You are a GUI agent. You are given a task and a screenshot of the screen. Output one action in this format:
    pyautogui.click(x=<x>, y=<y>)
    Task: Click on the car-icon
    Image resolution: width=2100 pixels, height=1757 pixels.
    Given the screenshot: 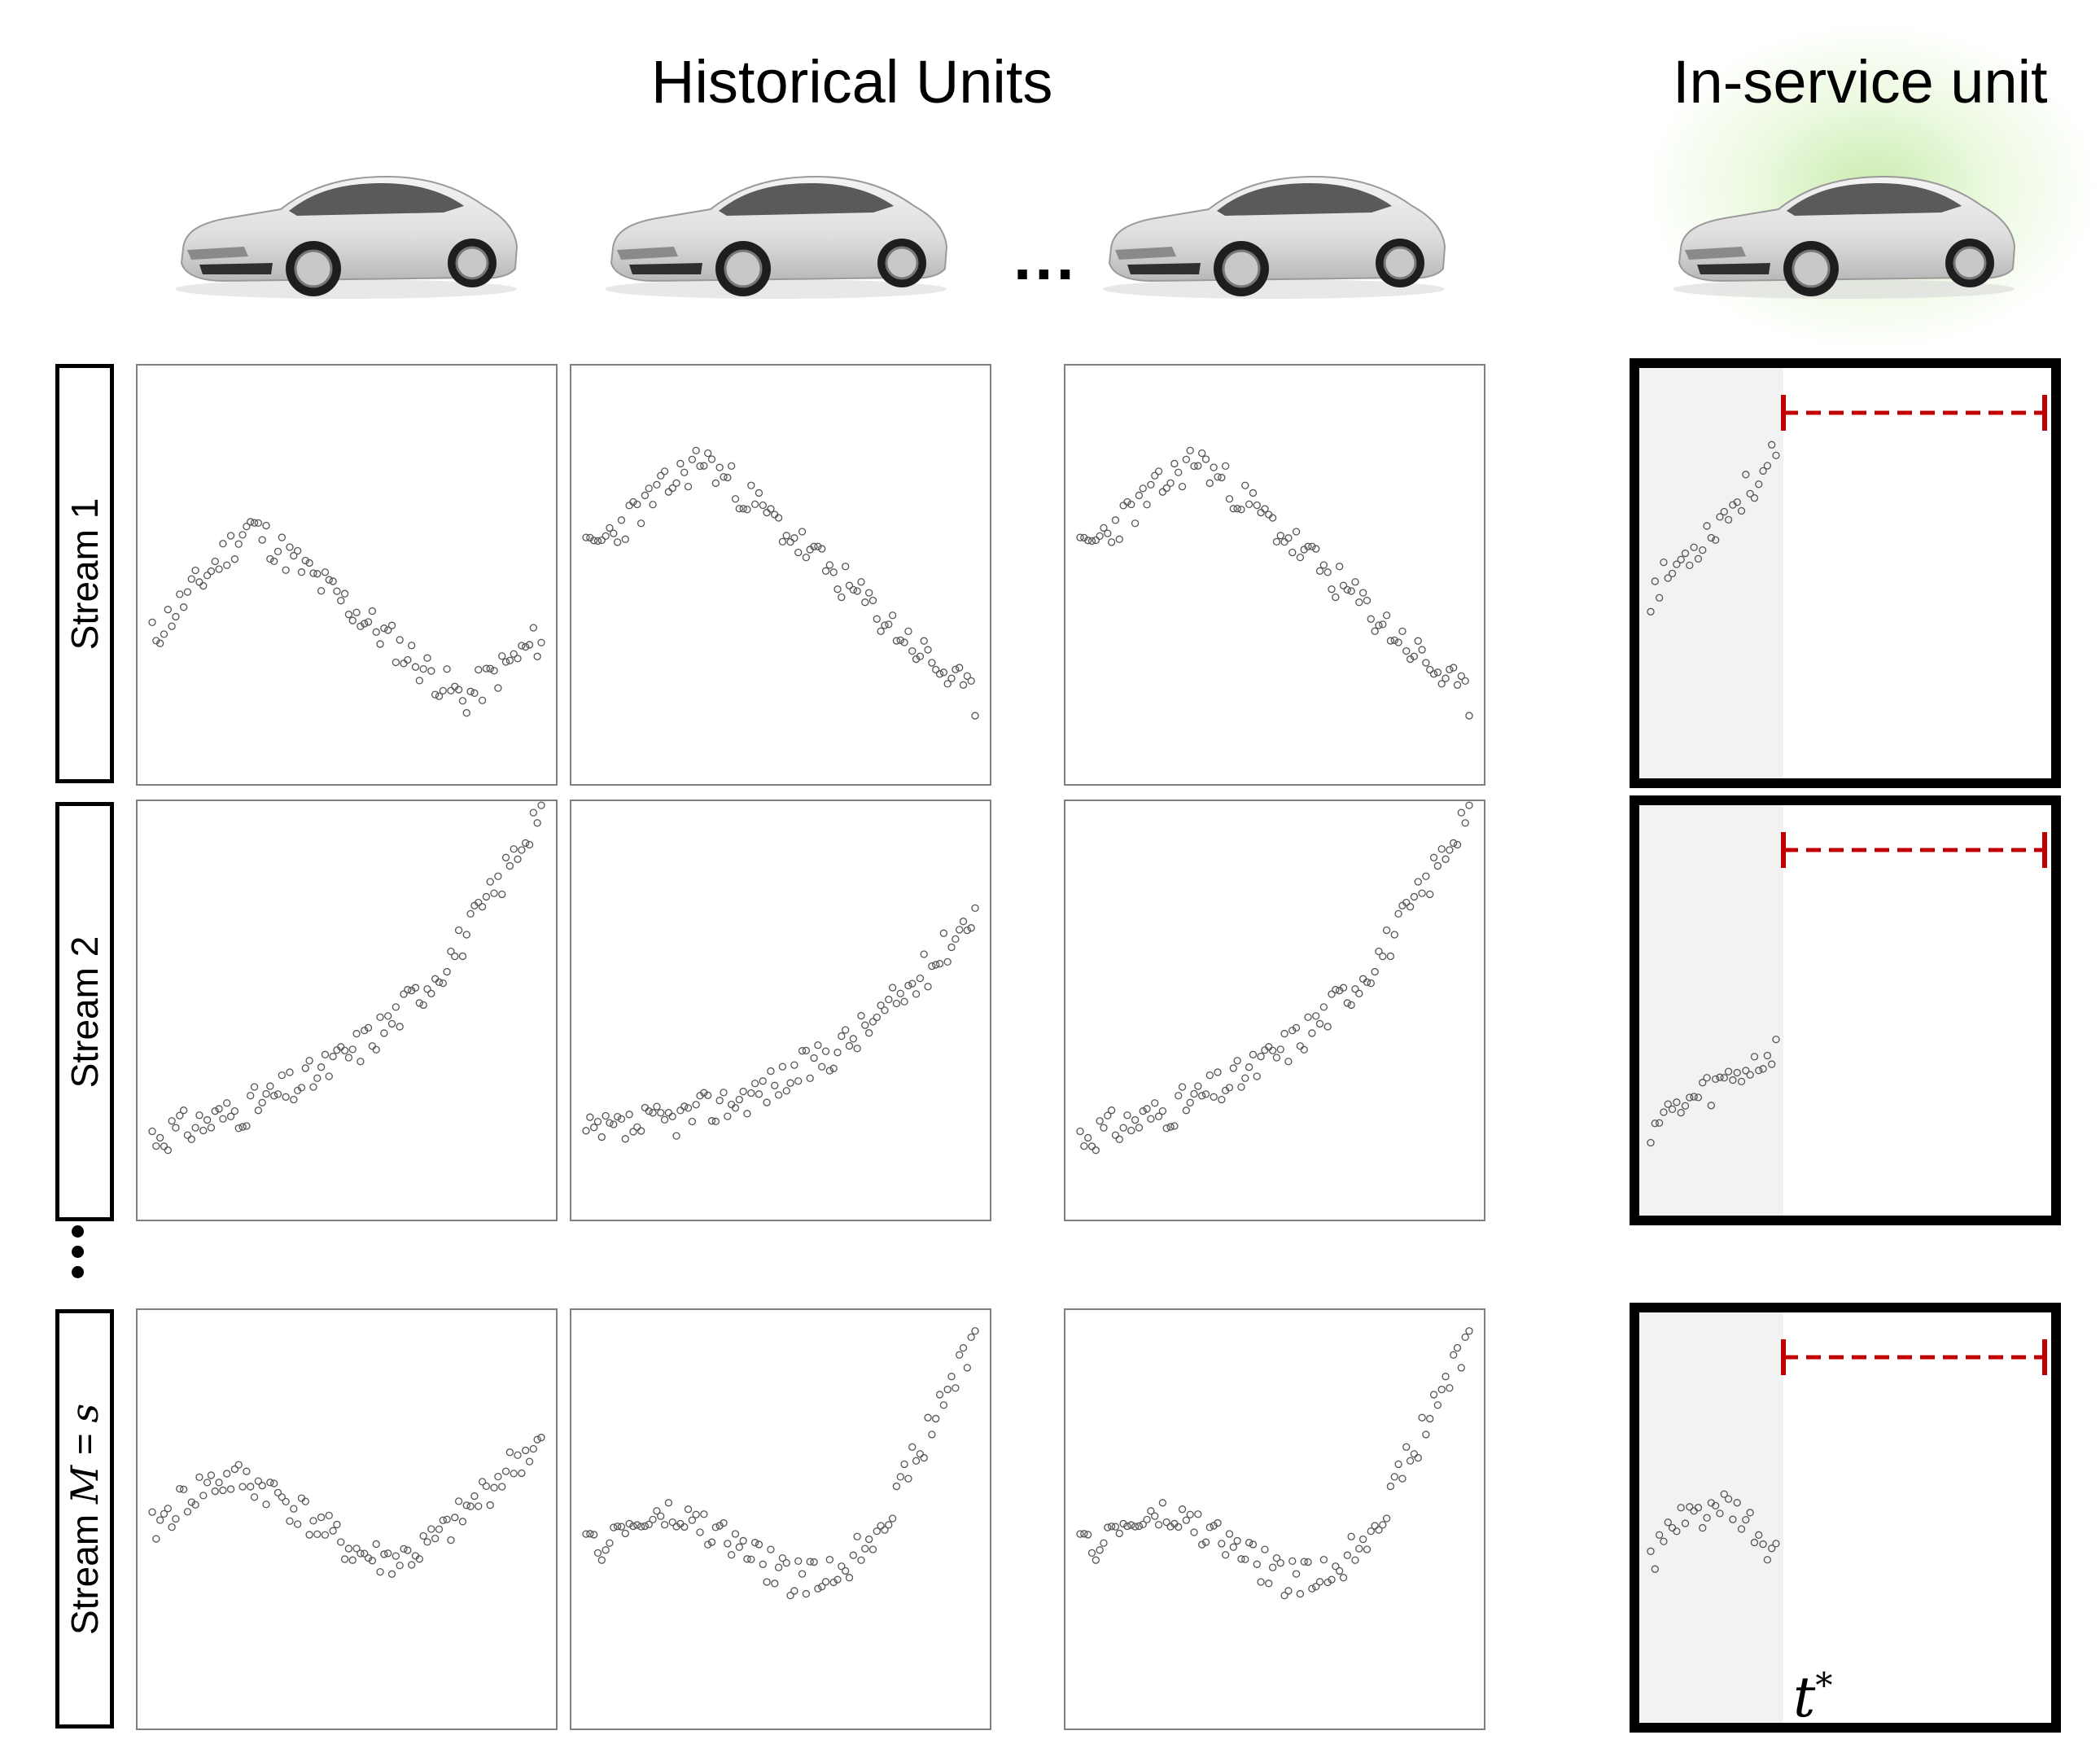 What is the action you would take?
    pyautogui.click(x=345, y=237)
    